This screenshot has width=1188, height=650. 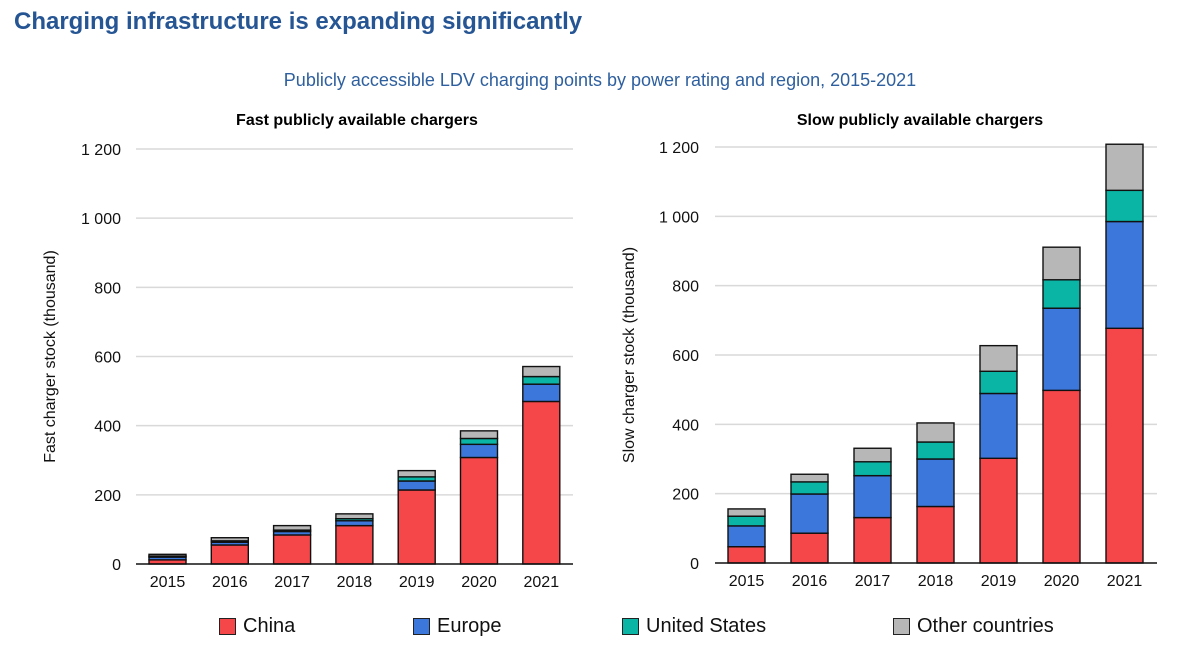 I want to click on fast-bar-other-countries-2021, so click(x=541, y=371).